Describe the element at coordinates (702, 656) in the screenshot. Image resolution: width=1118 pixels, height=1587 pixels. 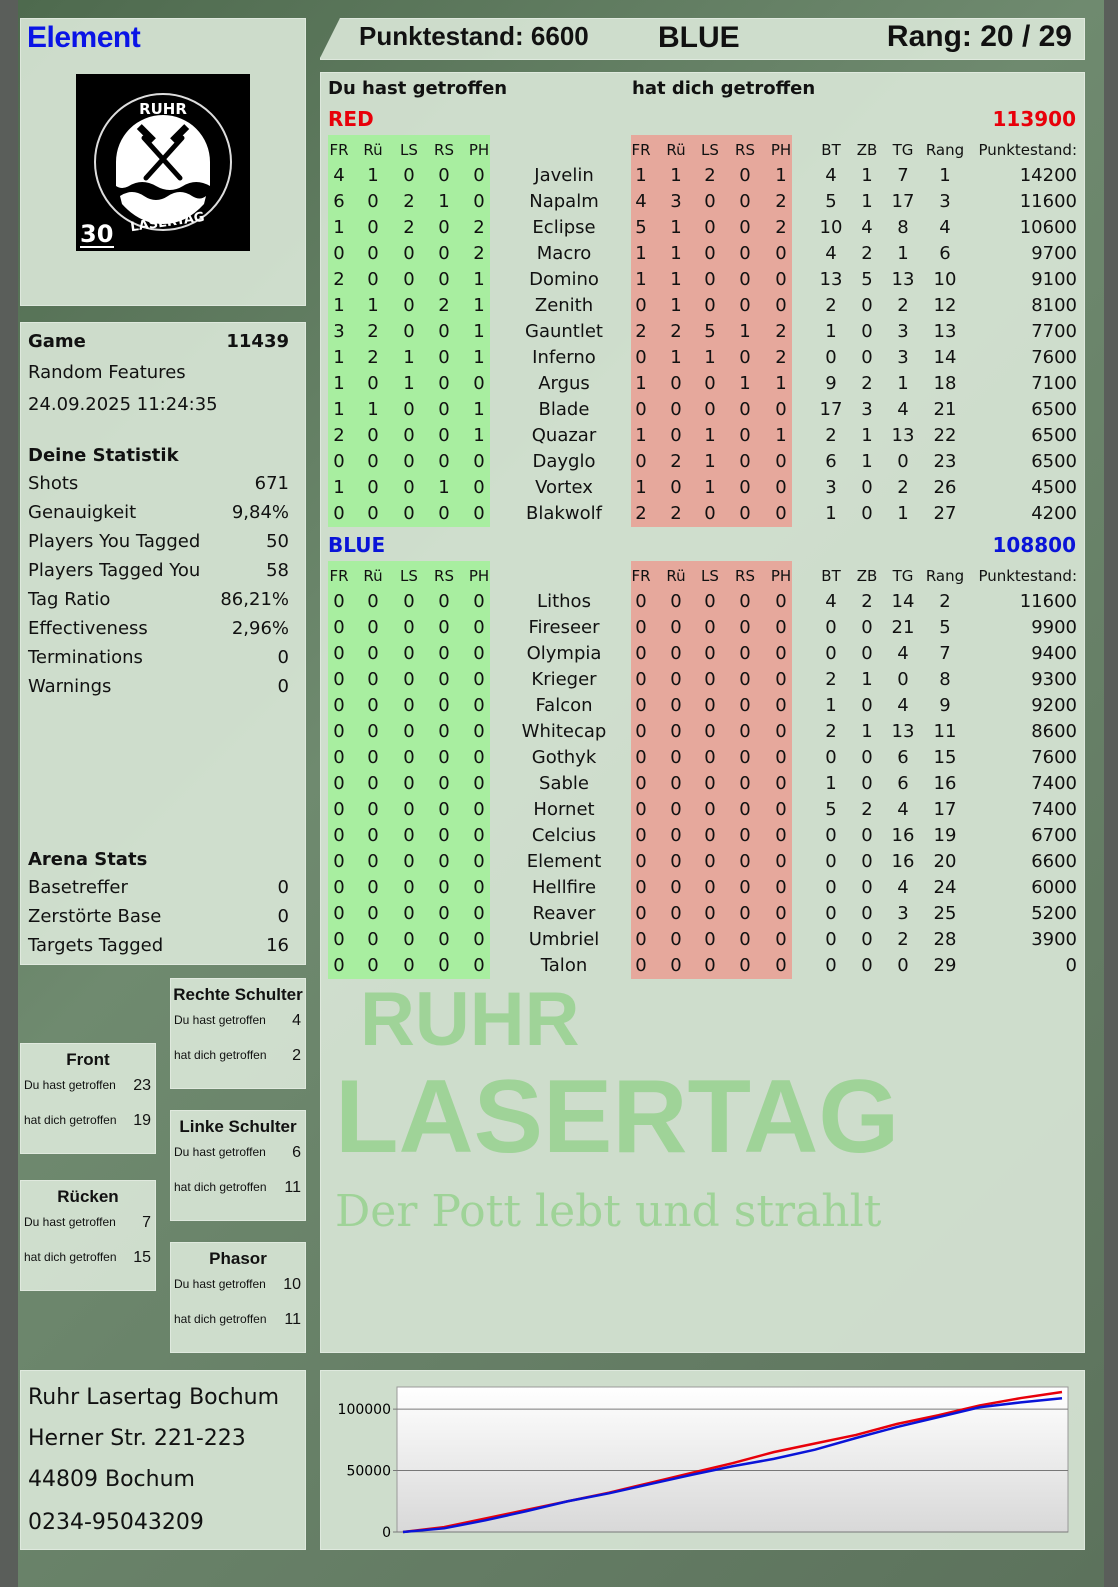
I see `table-row: 0 0 0 0 0 Olympia 0 0 0 0 0 0 0 4 7 9400` at that location.